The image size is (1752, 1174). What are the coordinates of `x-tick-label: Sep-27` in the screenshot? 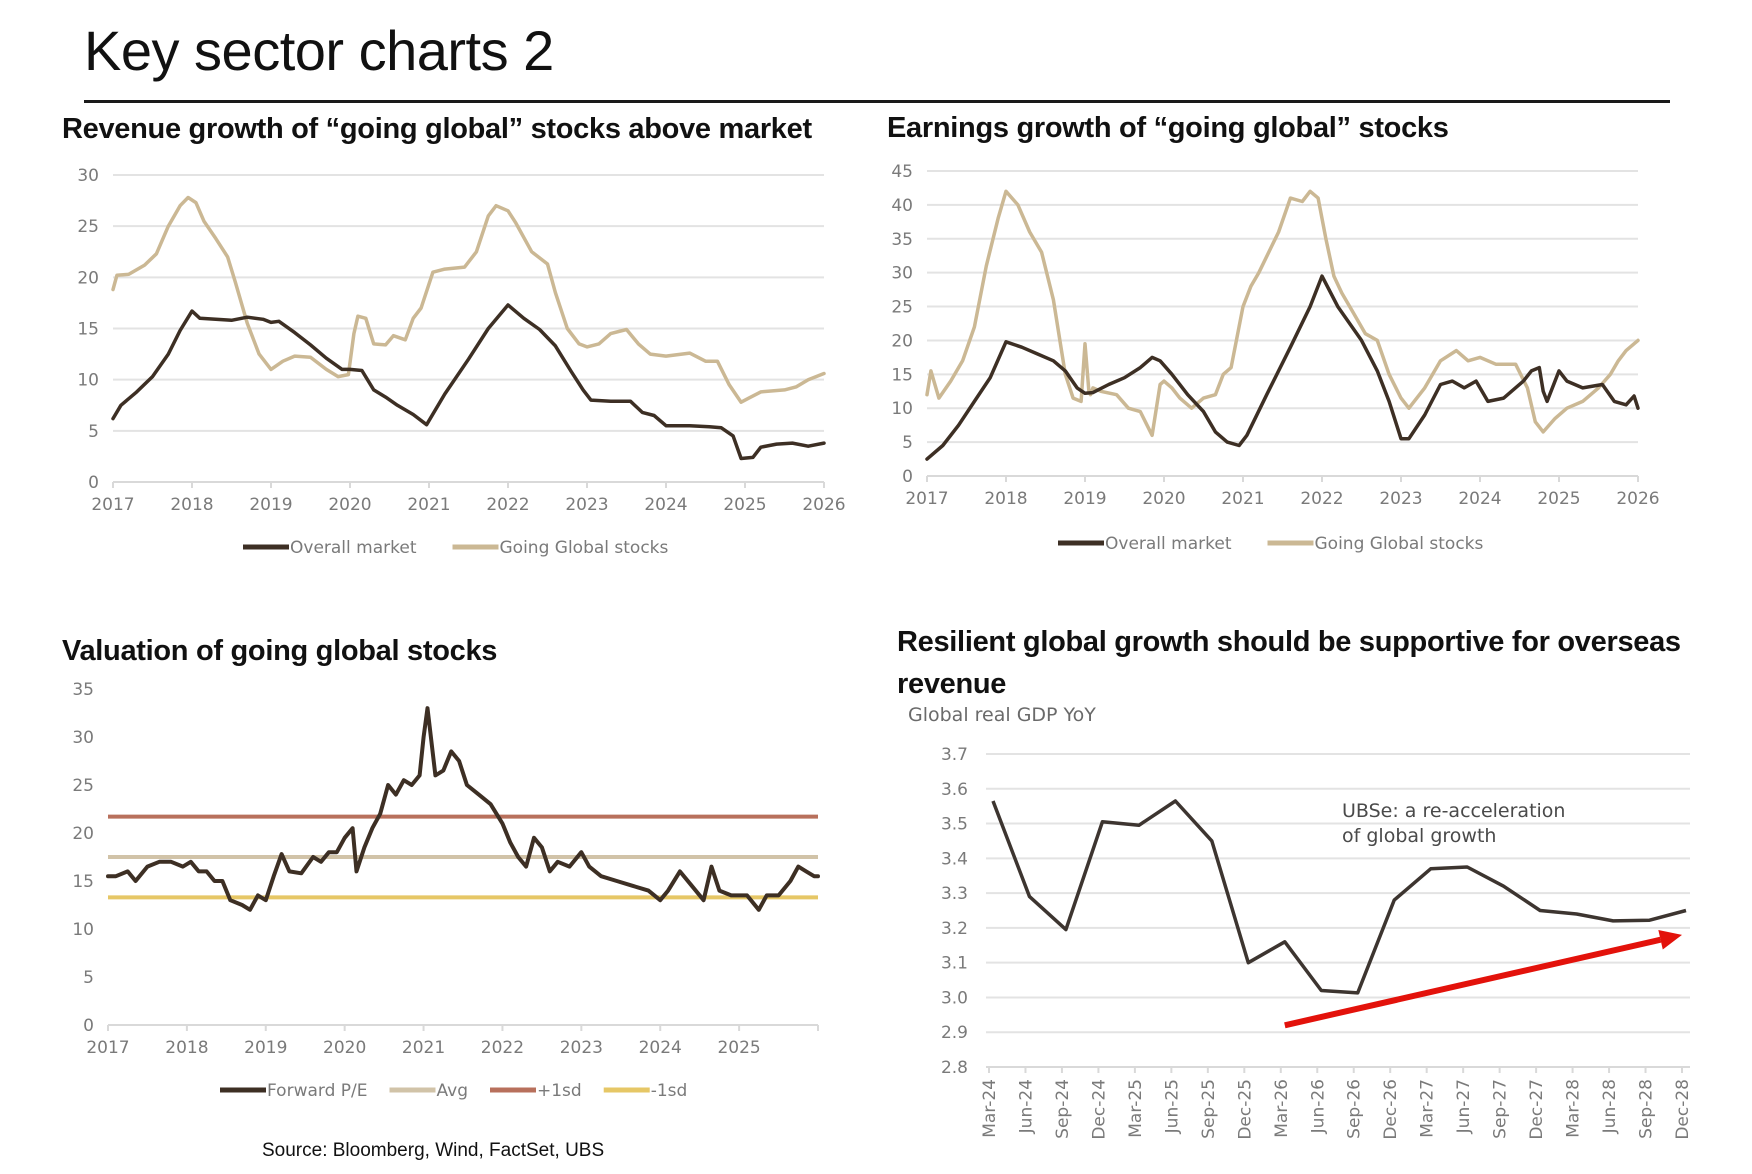 It's located at (1501, 1109).